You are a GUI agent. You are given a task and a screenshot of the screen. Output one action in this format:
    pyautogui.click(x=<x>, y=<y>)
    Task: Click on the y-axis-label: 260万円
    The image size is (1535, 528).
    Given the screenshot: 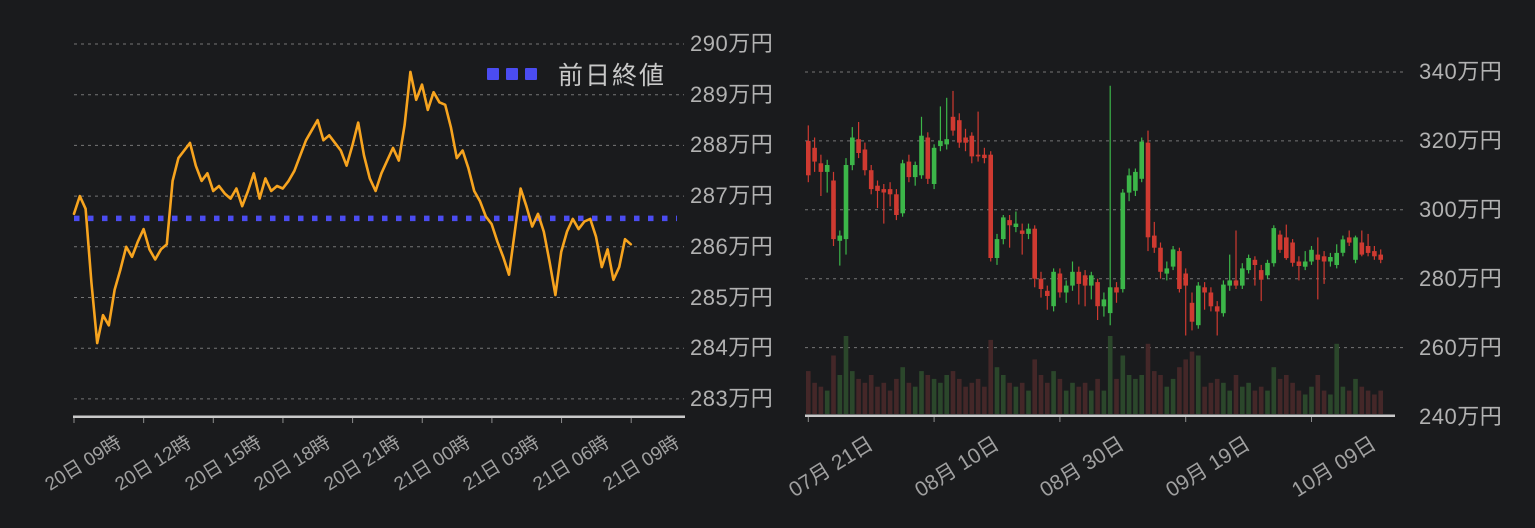 What is the action you would take?
    pyautogui.click(x=1461, y=347)
    